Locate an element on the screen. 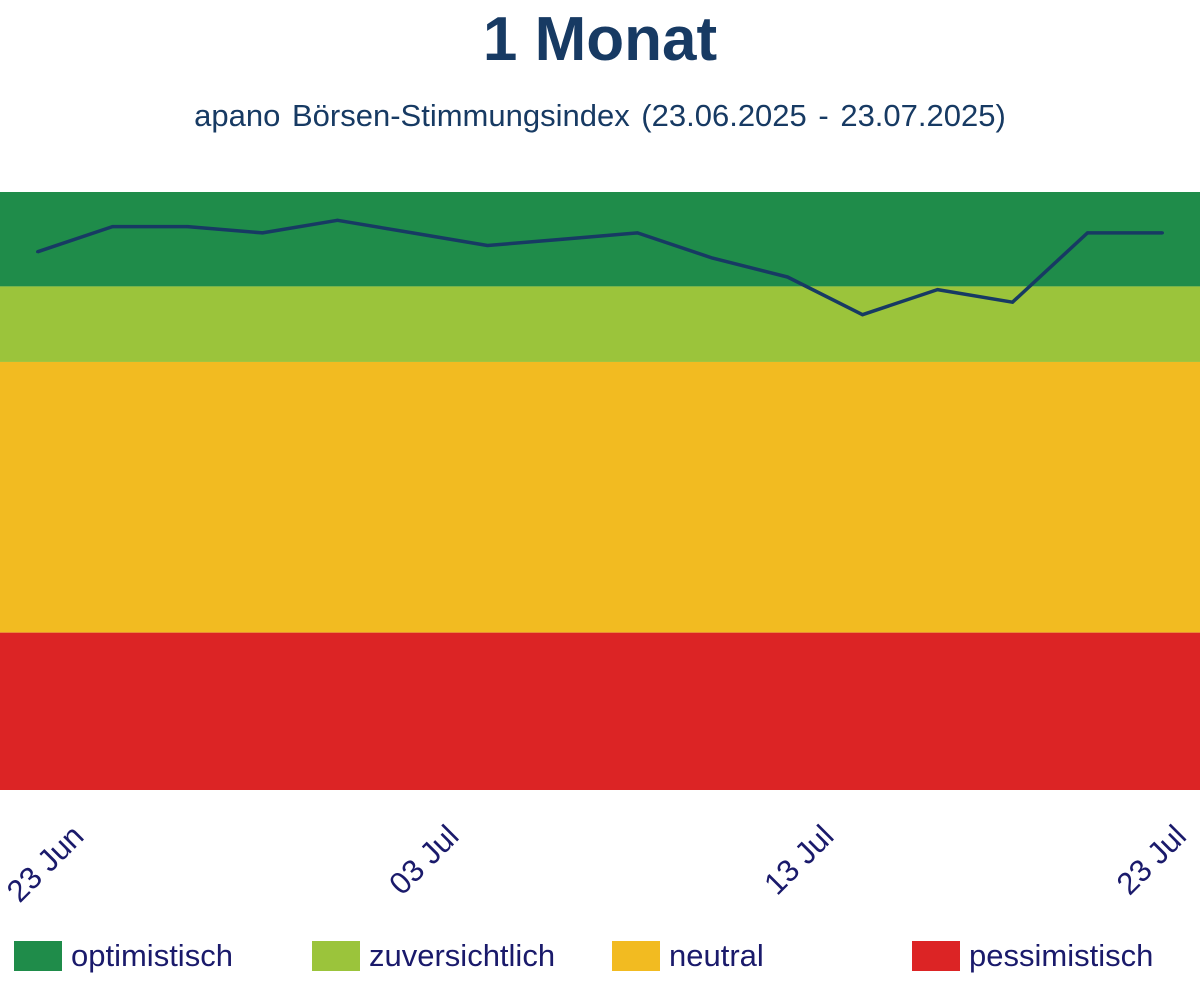 The image size is (1200, 984). x-tick-label: 03 Jul is located at coordinates (423, 859).